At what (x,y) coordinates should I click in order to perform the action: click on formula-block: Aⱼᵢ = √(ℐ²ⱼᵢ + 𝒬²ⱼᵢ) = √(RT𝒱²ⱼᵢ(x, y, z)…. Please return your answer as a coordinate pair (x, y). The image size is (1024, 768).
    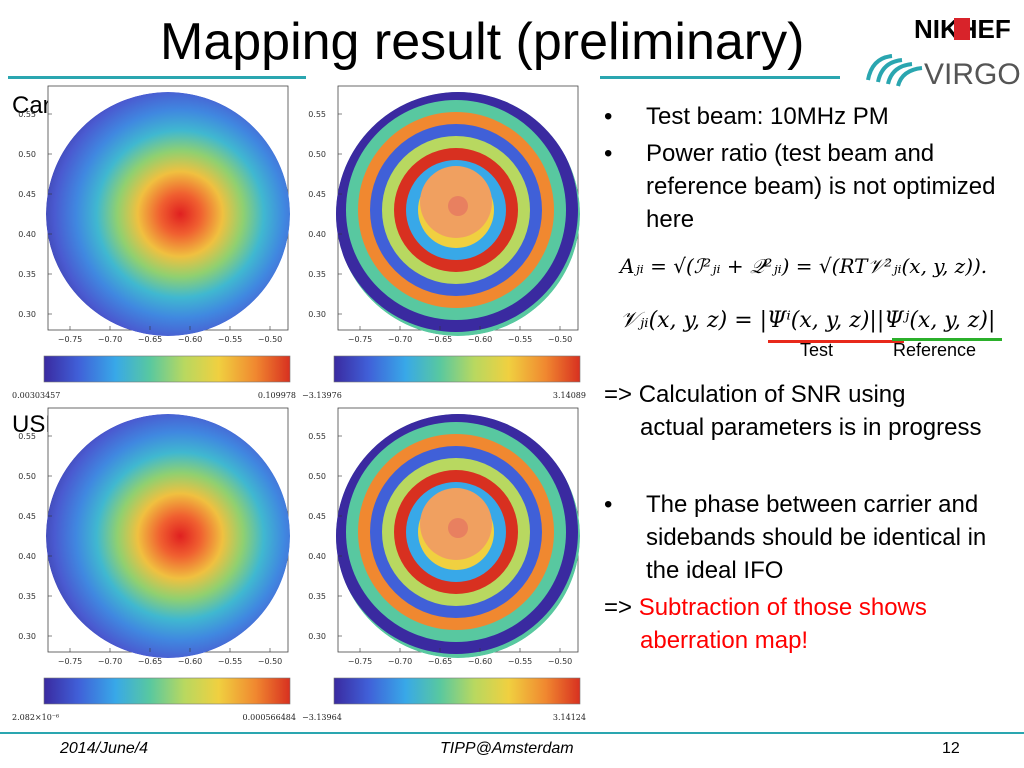
    Looking at the image, I should click on (811, 307).